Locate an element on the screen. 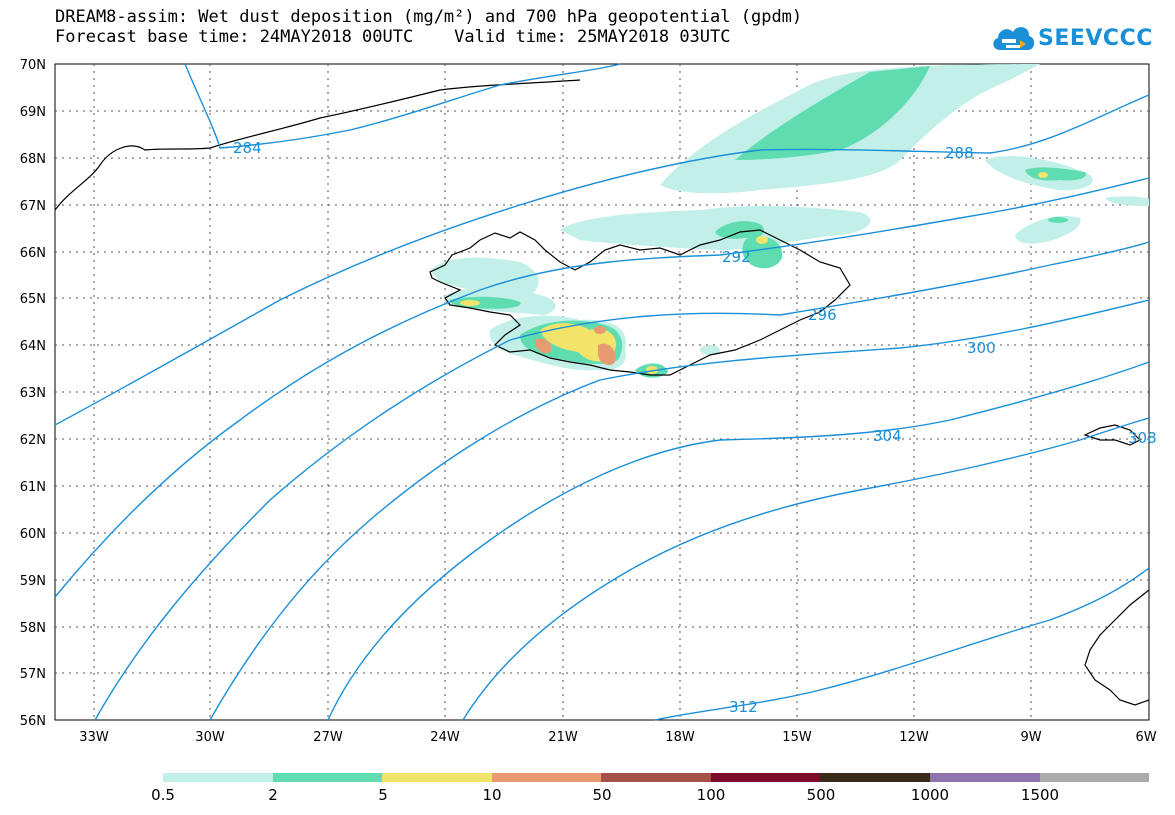 Image resolution: width=1175 pixels, height=815 pixels. lat-tick: 57N is located at coordinates (33, 674).